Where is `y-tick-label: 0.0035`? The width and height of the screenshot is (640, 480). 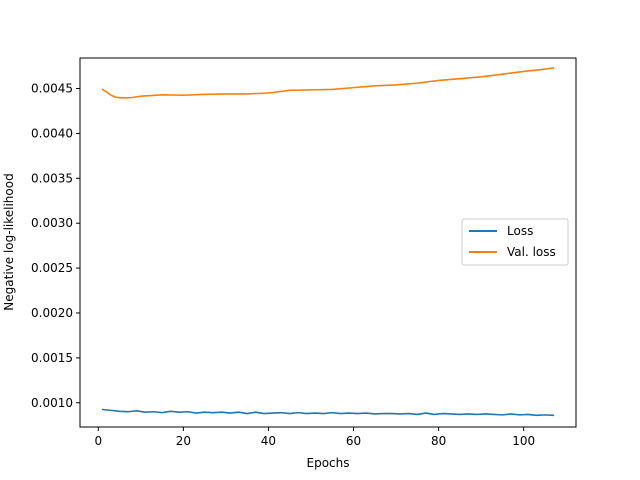
y-tick-label: 0.0035 is located at coordinates (52, 178).